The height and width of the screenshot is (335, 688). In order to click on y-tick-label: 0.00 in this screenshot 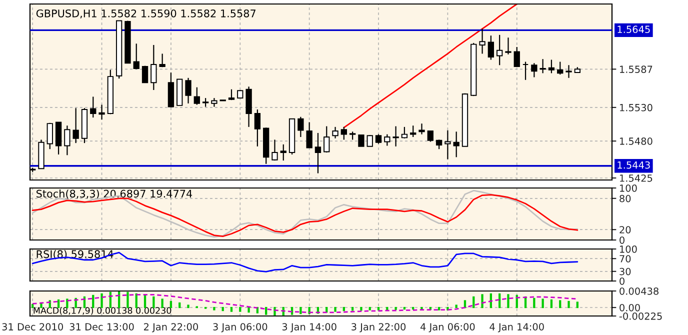, I will do `click(630, 308)`.